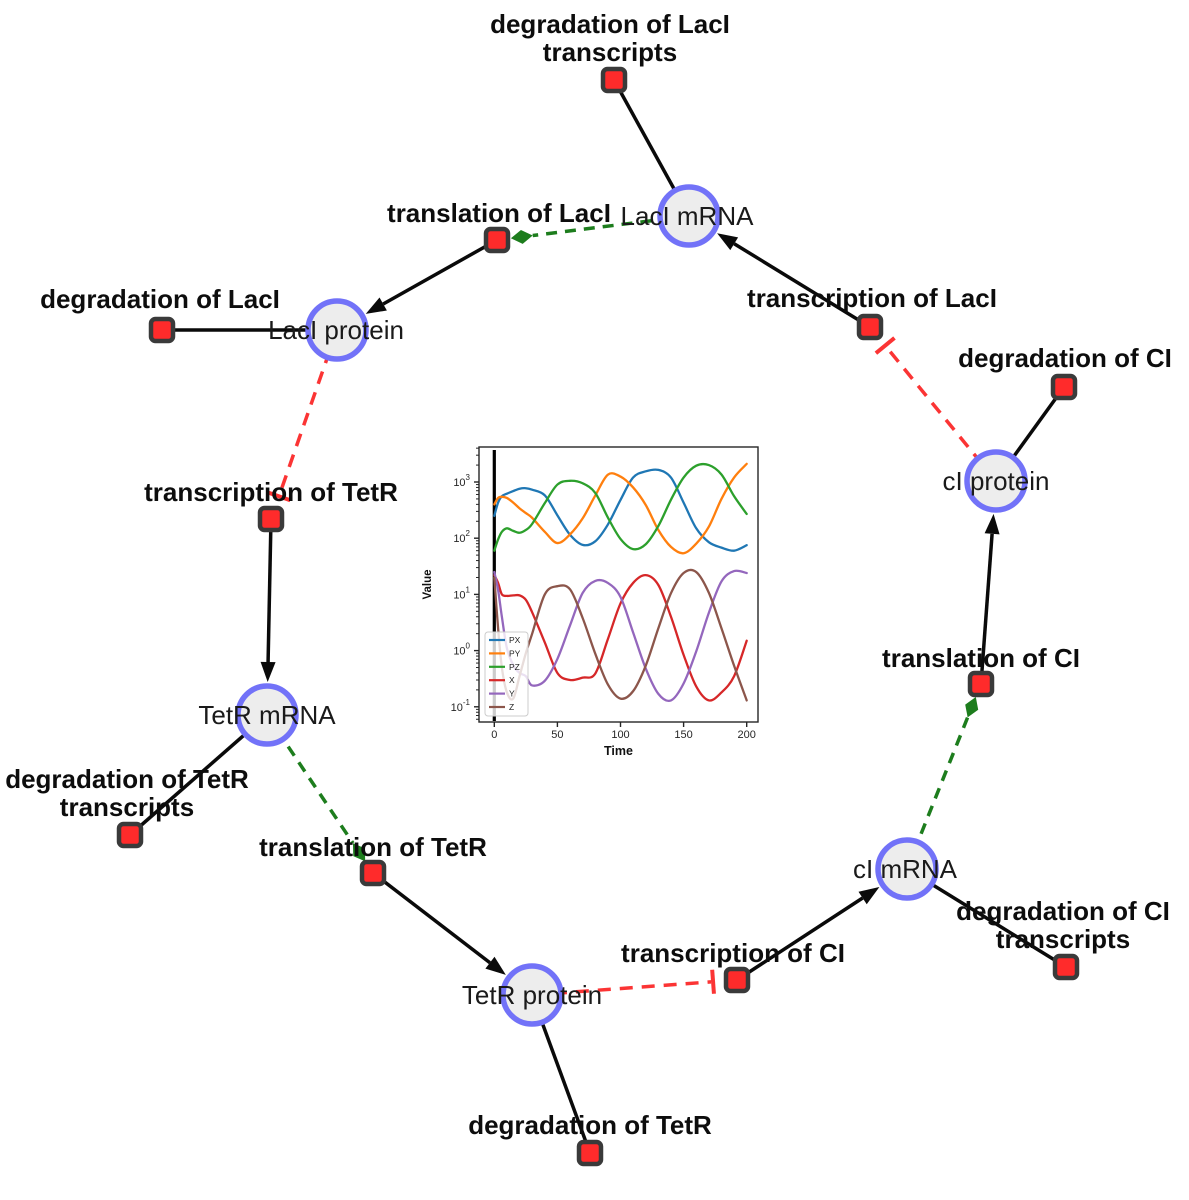 This screenshot has height=1200, width=1189. I want to click on reaction-node-transl_laci, so click(497, 240).